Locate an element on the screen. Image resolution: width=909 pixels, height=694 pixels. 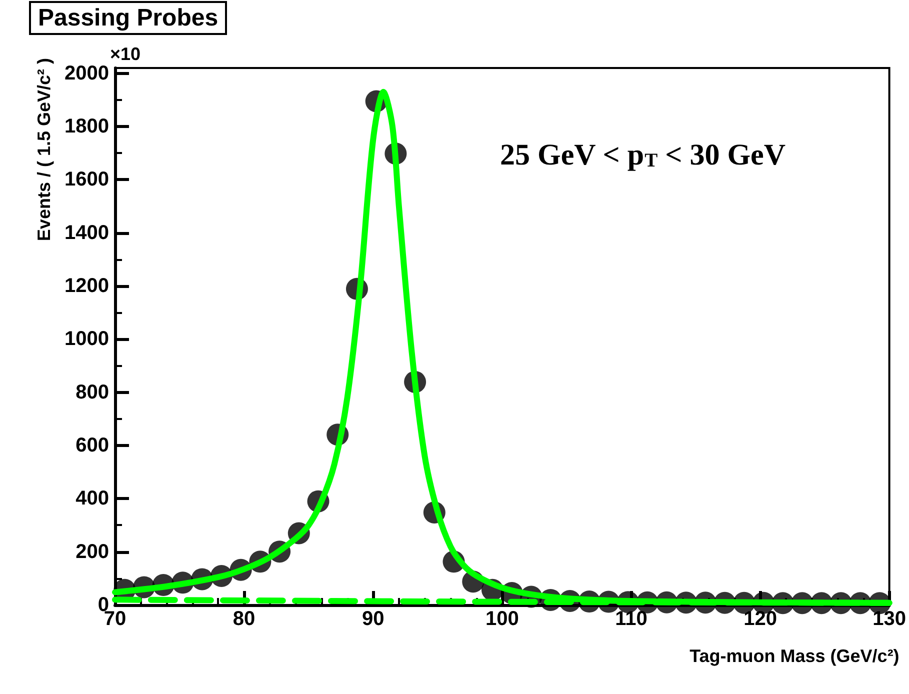
y-tick-label: 200 is located at coordinates (92, 551).